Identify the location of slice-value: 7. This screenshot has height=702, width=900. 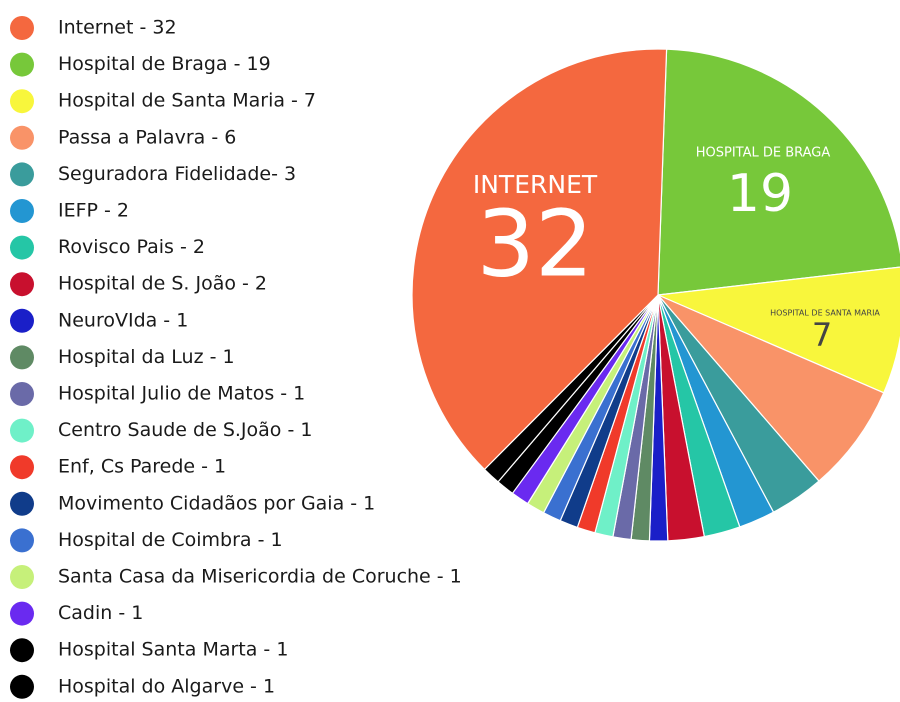
(822, 335).